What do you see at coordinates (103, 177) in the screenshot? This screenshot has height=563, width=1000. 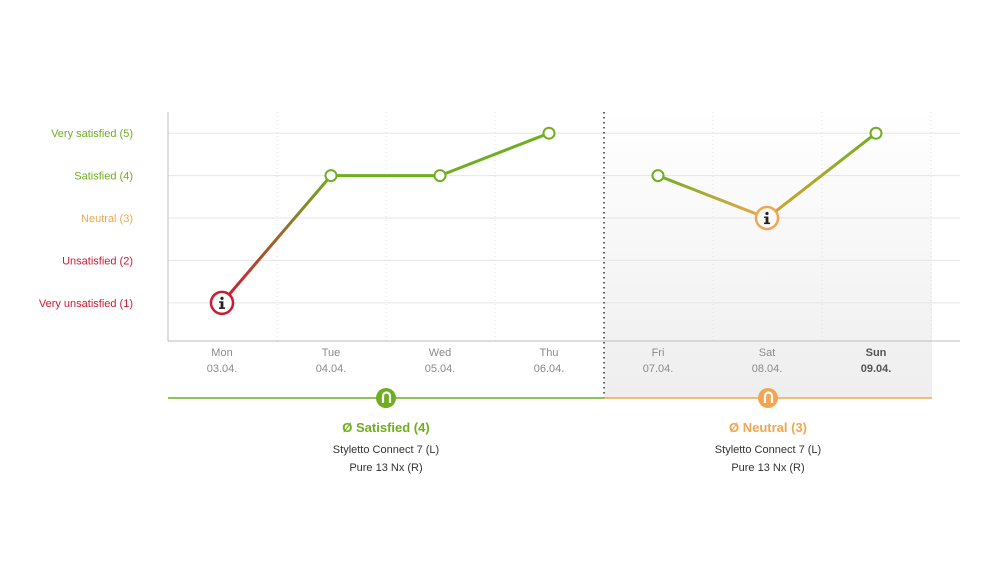 I see `y-tick-label: Satisfied (4)` at bounding box center [103, 177].